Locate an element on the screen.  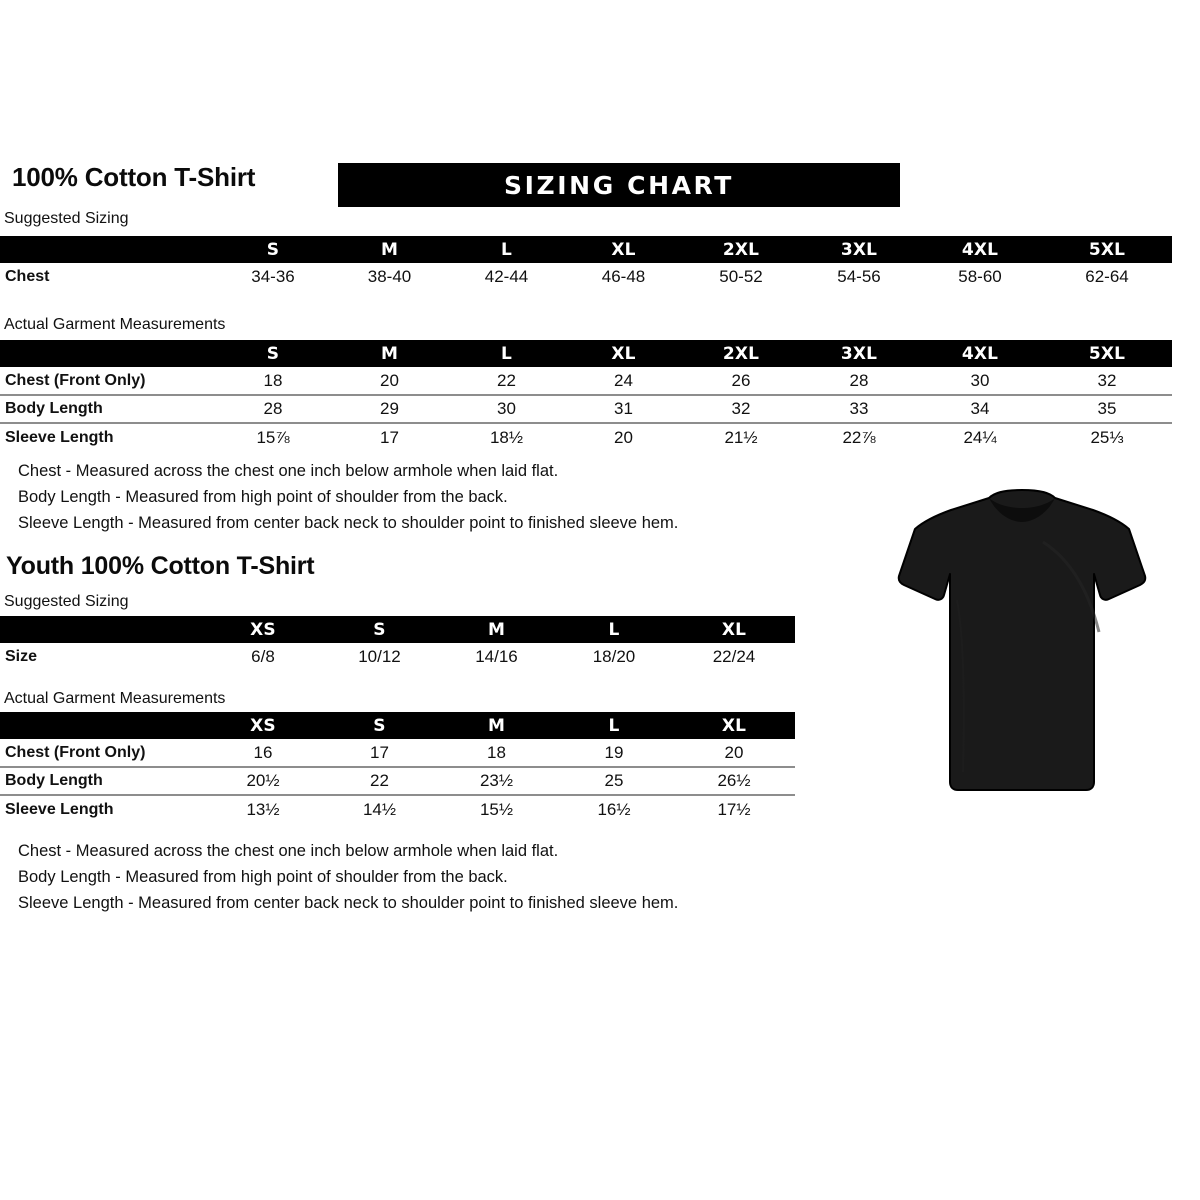
cell-sleevelength-xl: 17½ is located at coordinates (734, 808).